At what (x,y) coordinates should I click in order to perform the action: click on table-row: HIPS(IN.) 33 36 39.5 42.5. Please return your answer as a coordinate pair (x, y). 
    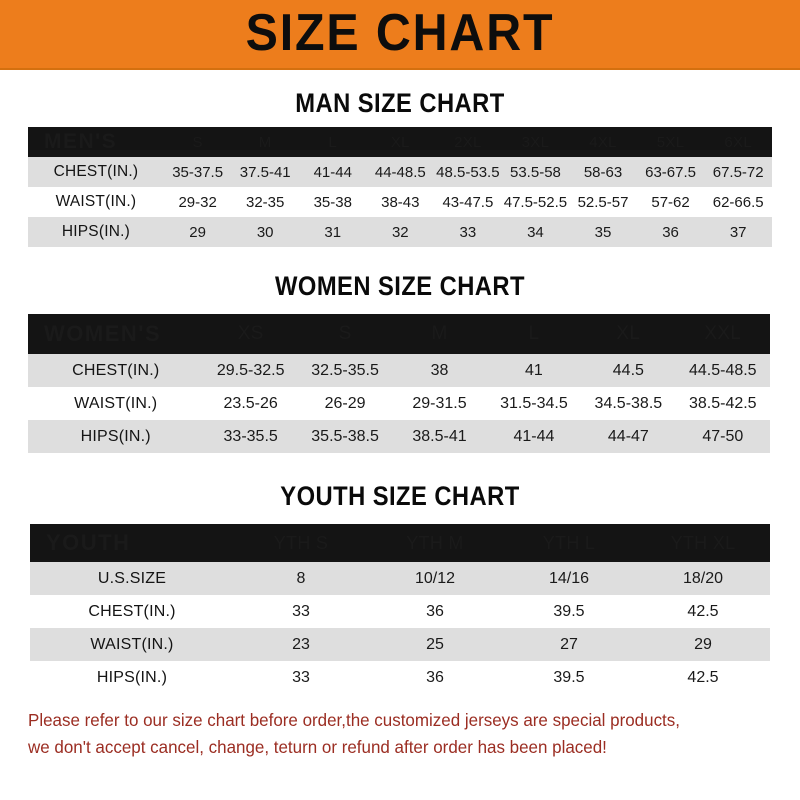
    Looking at the image, I should click on (400, 677).